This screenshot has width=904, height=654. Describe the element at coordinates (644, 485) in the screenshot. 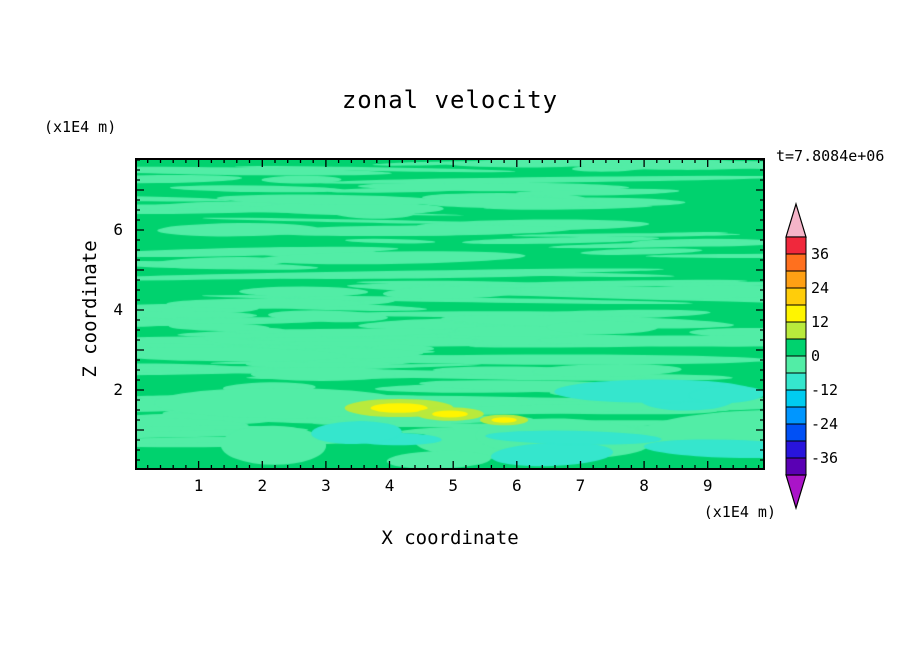

I see `x-tick-label: 8` at that location.